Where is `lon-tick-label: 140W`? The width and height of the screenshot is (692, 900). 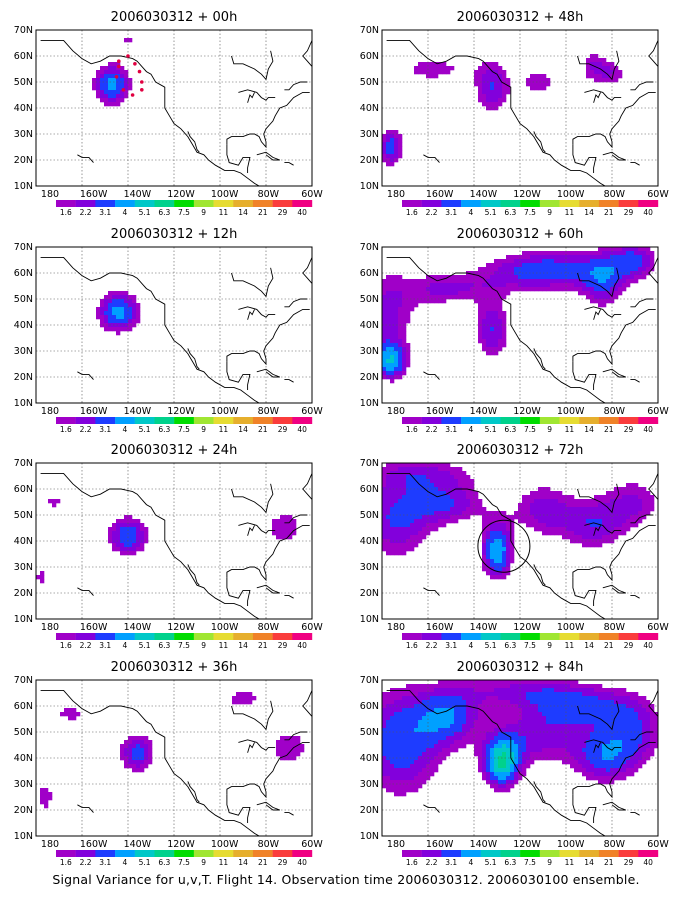 lon-tick-label: 140W is located at coordinates (484, 844).